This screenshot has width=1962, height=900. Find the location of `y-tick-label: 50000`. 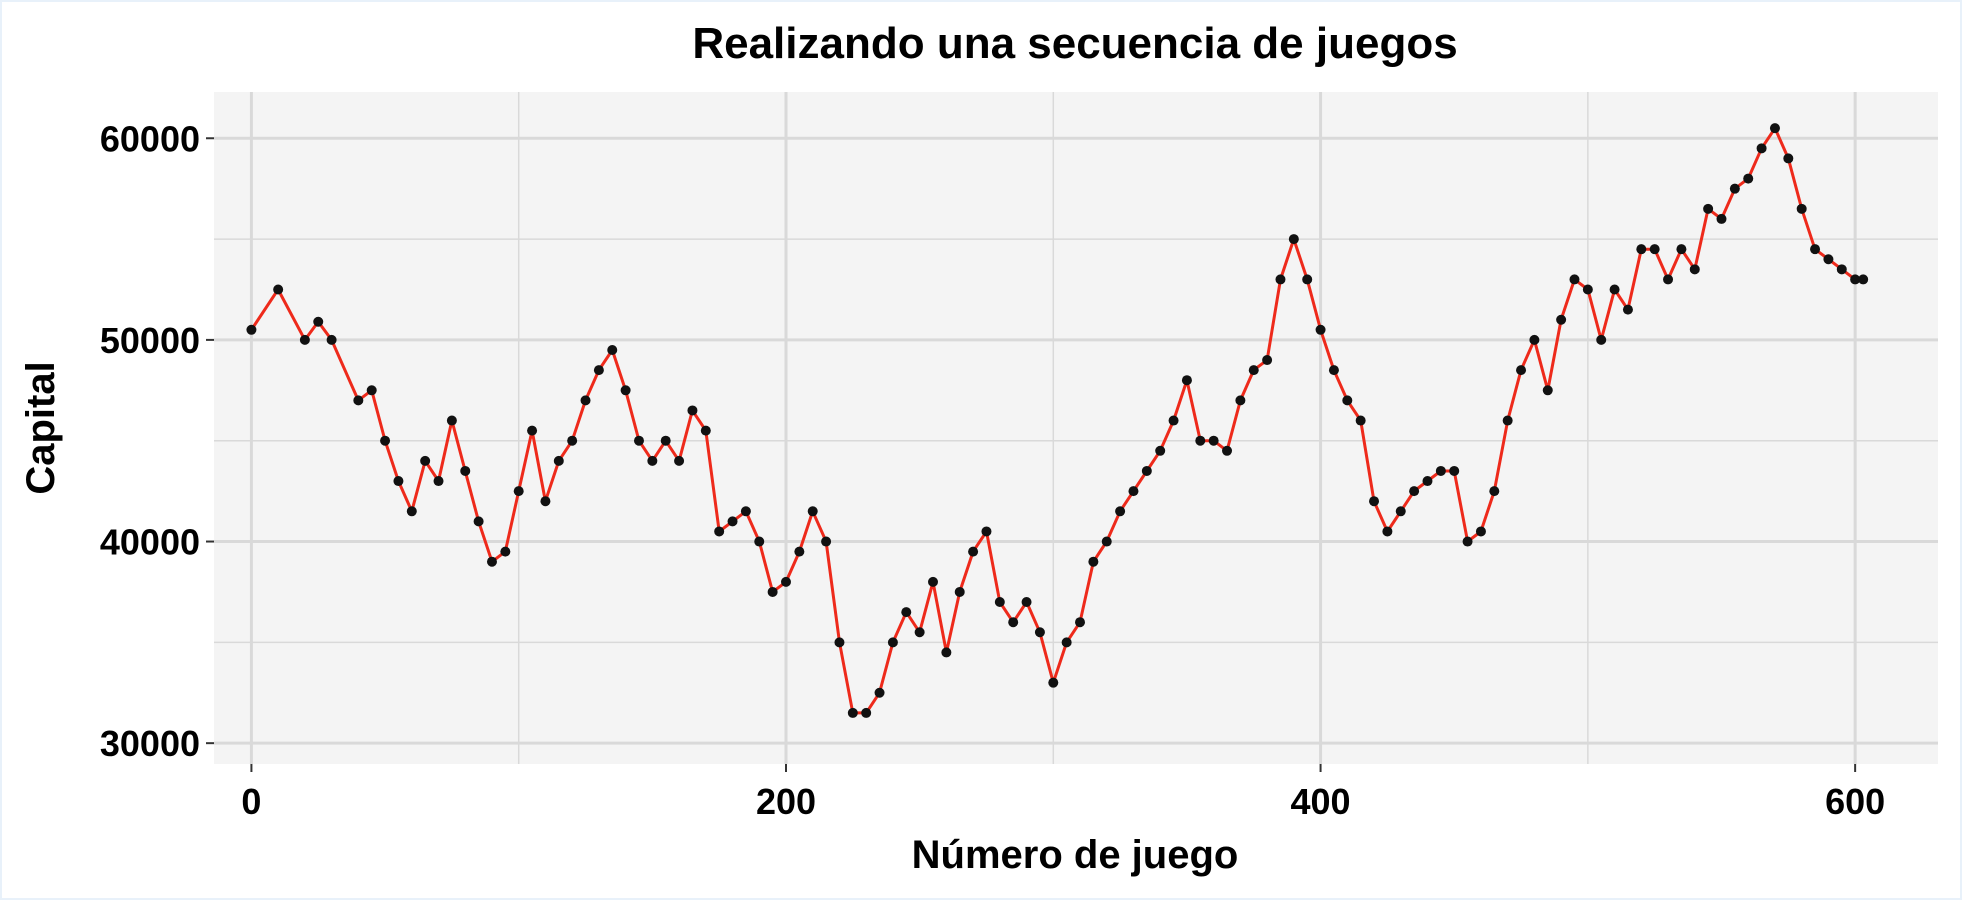

y-tick-label: 50000 is located at coordinates (150, 340).